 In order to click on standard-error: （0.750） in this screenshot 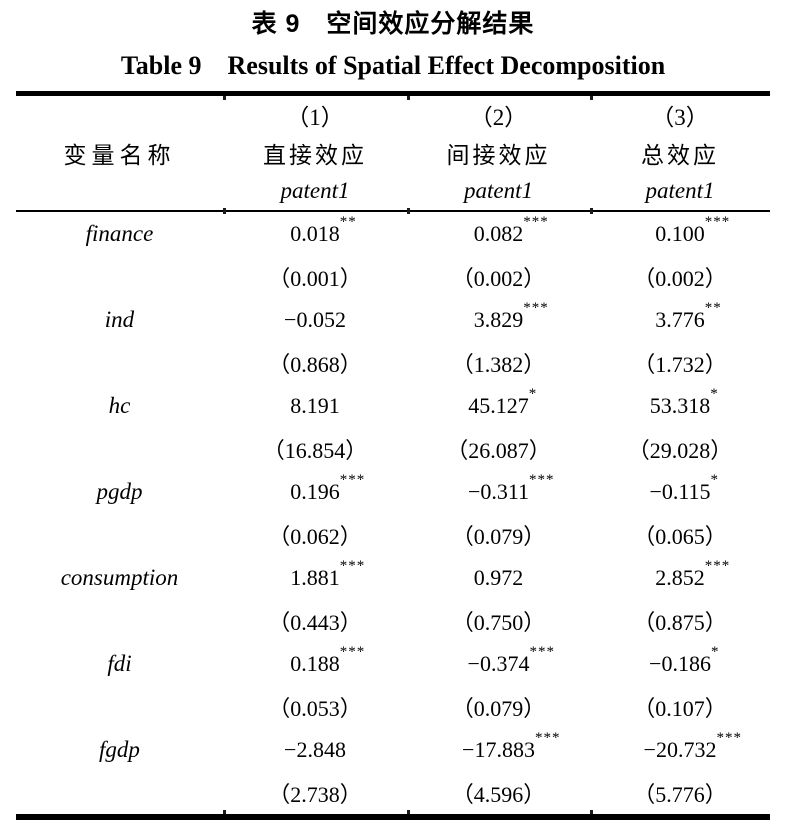, I will do `click(498, 622)`.